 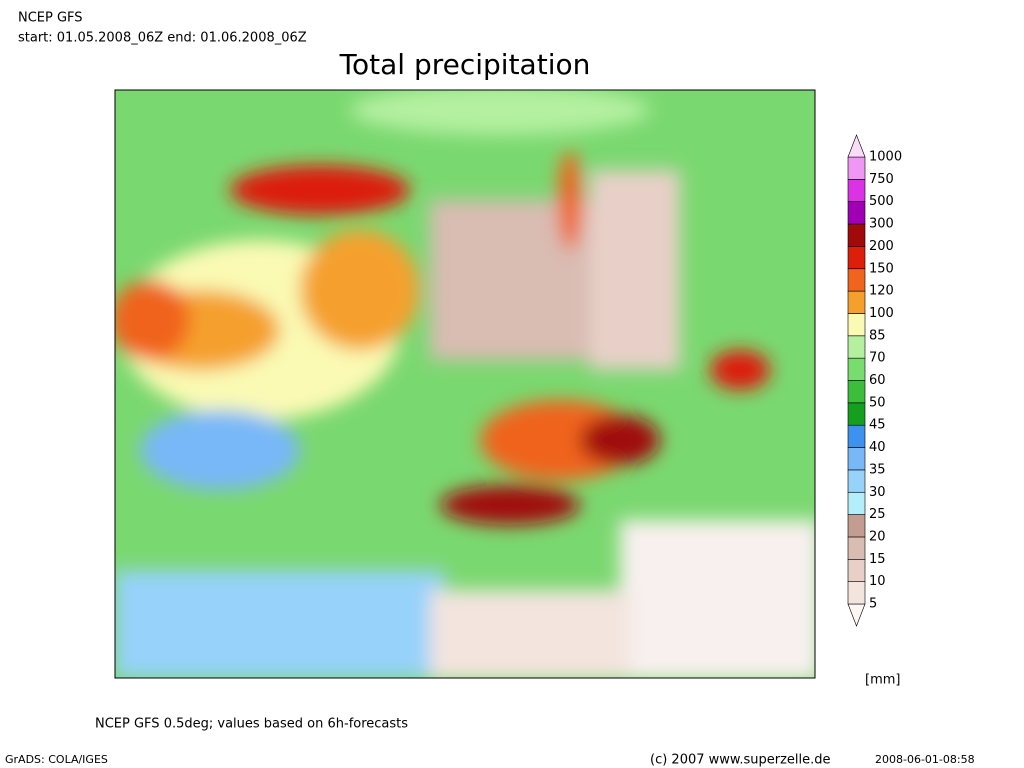 What do you see at coordinates (873, 604) in the screenshot?
I see `colorbar-label: 5` at bounding box center [873, 604].